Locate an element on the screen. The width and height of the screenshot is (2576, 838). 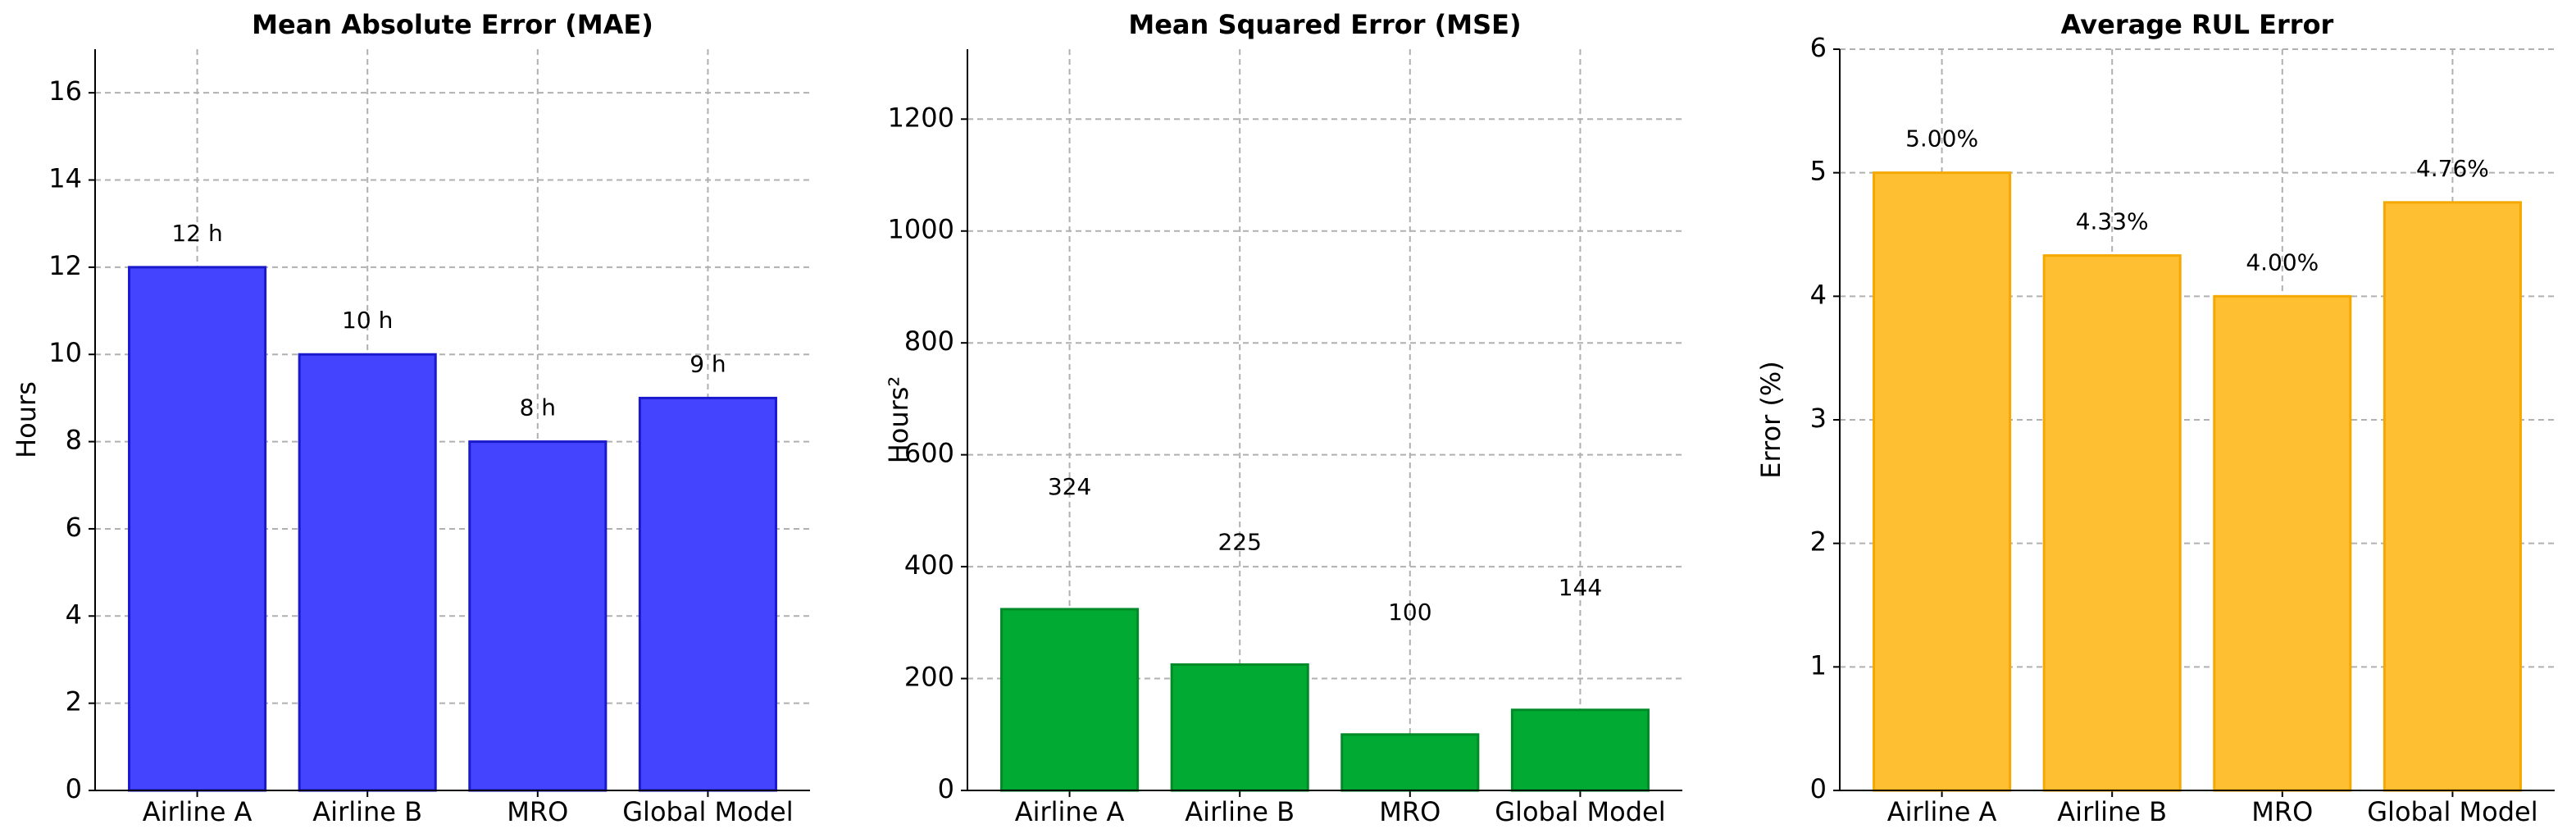
y-axis-label: Error (%) is located at coordinates (1770, 420).